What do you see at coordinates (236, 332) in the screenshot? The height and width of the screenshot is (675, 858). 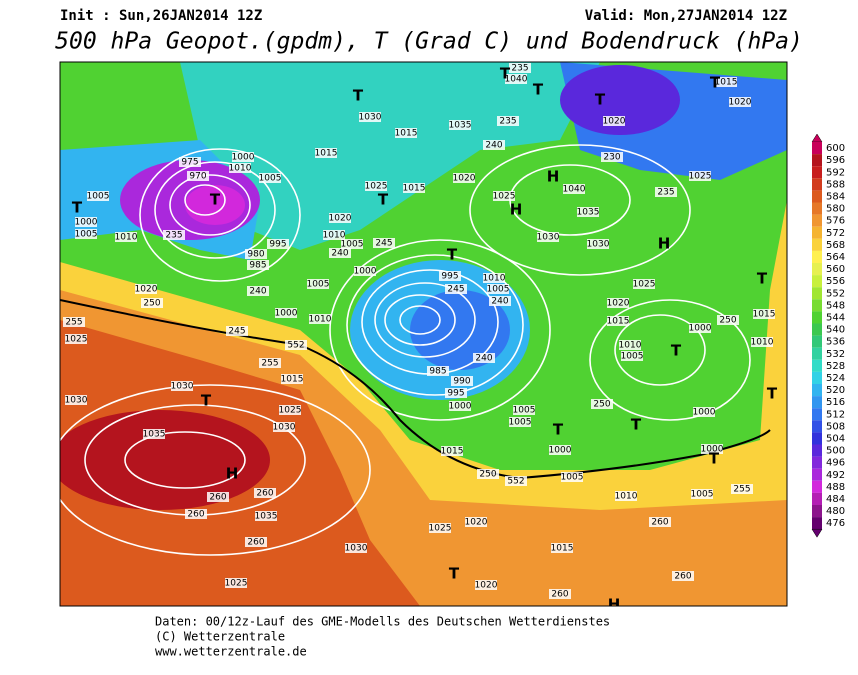 I see `contour-label: 245` at bounding box center [236, 332].